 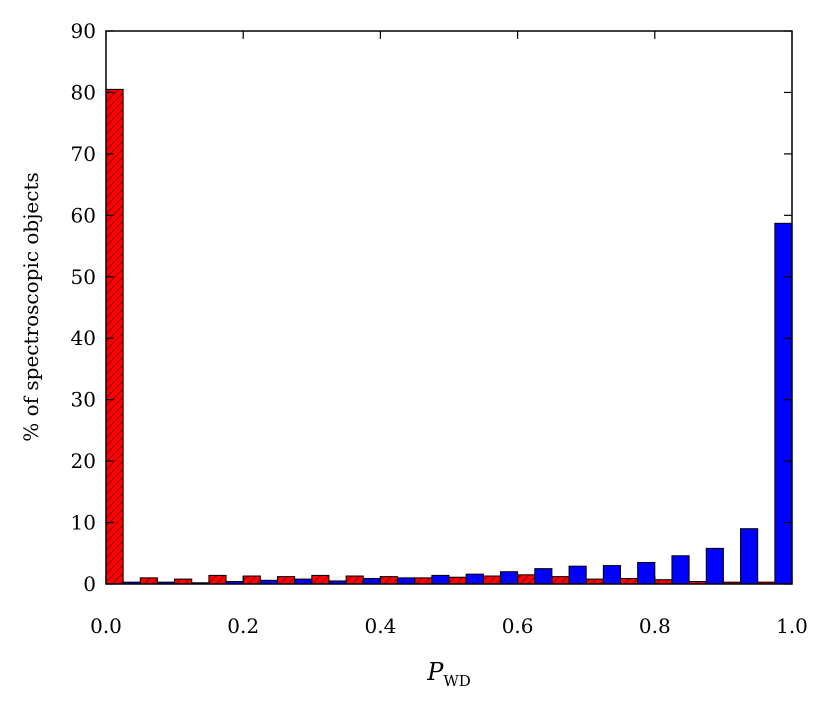 I want to click on y-axis-label: % of spectroscopic objects, so click(x=31, y=307).